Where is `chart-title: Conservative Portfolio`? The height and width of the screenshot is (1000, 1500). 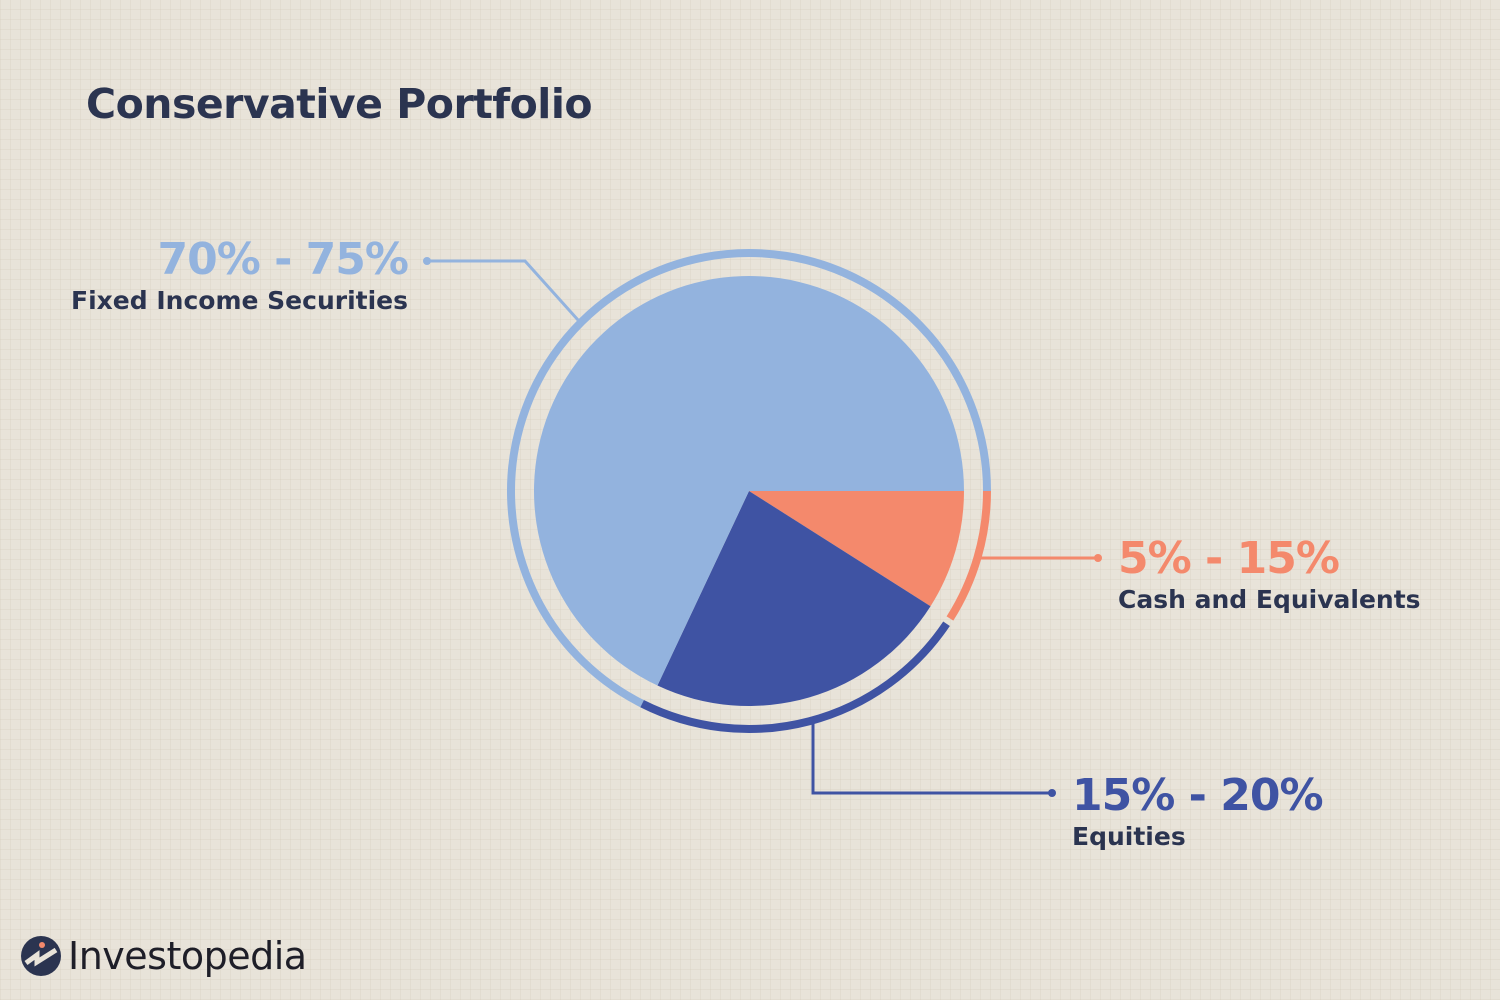
chart-title: Conservative Portfolio is located at coordinates (339, 104).